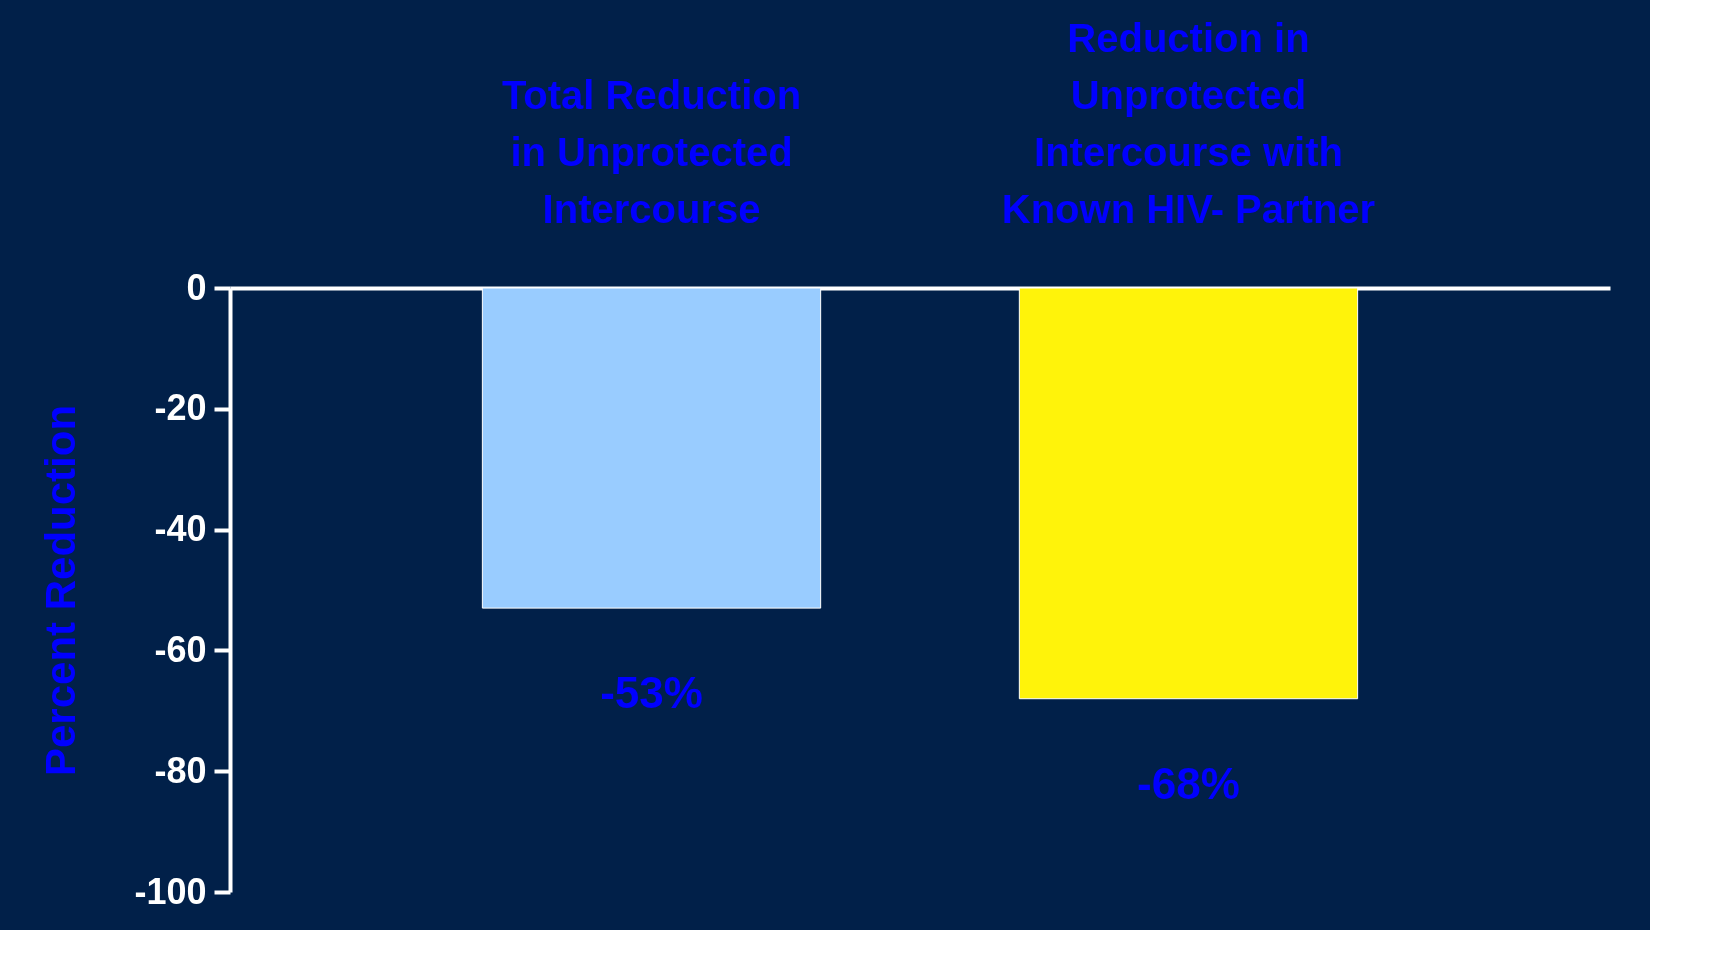  What do you see at coordinates (651, 152) in the screenshot?
I see `x-tick-label: Total Reduction in Unprotected Intercourse` at bounding box center [651, 152].